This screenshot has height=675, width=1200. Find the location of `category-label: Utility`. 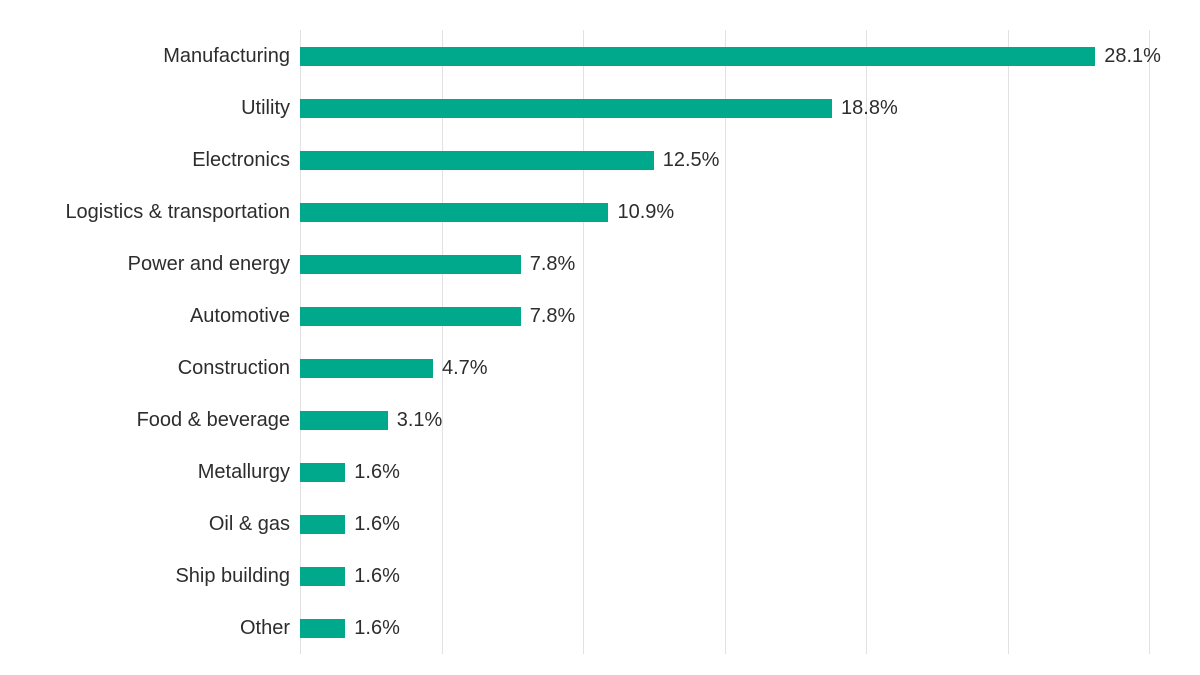

category-label: Utility is located at coordinates (265, 108).